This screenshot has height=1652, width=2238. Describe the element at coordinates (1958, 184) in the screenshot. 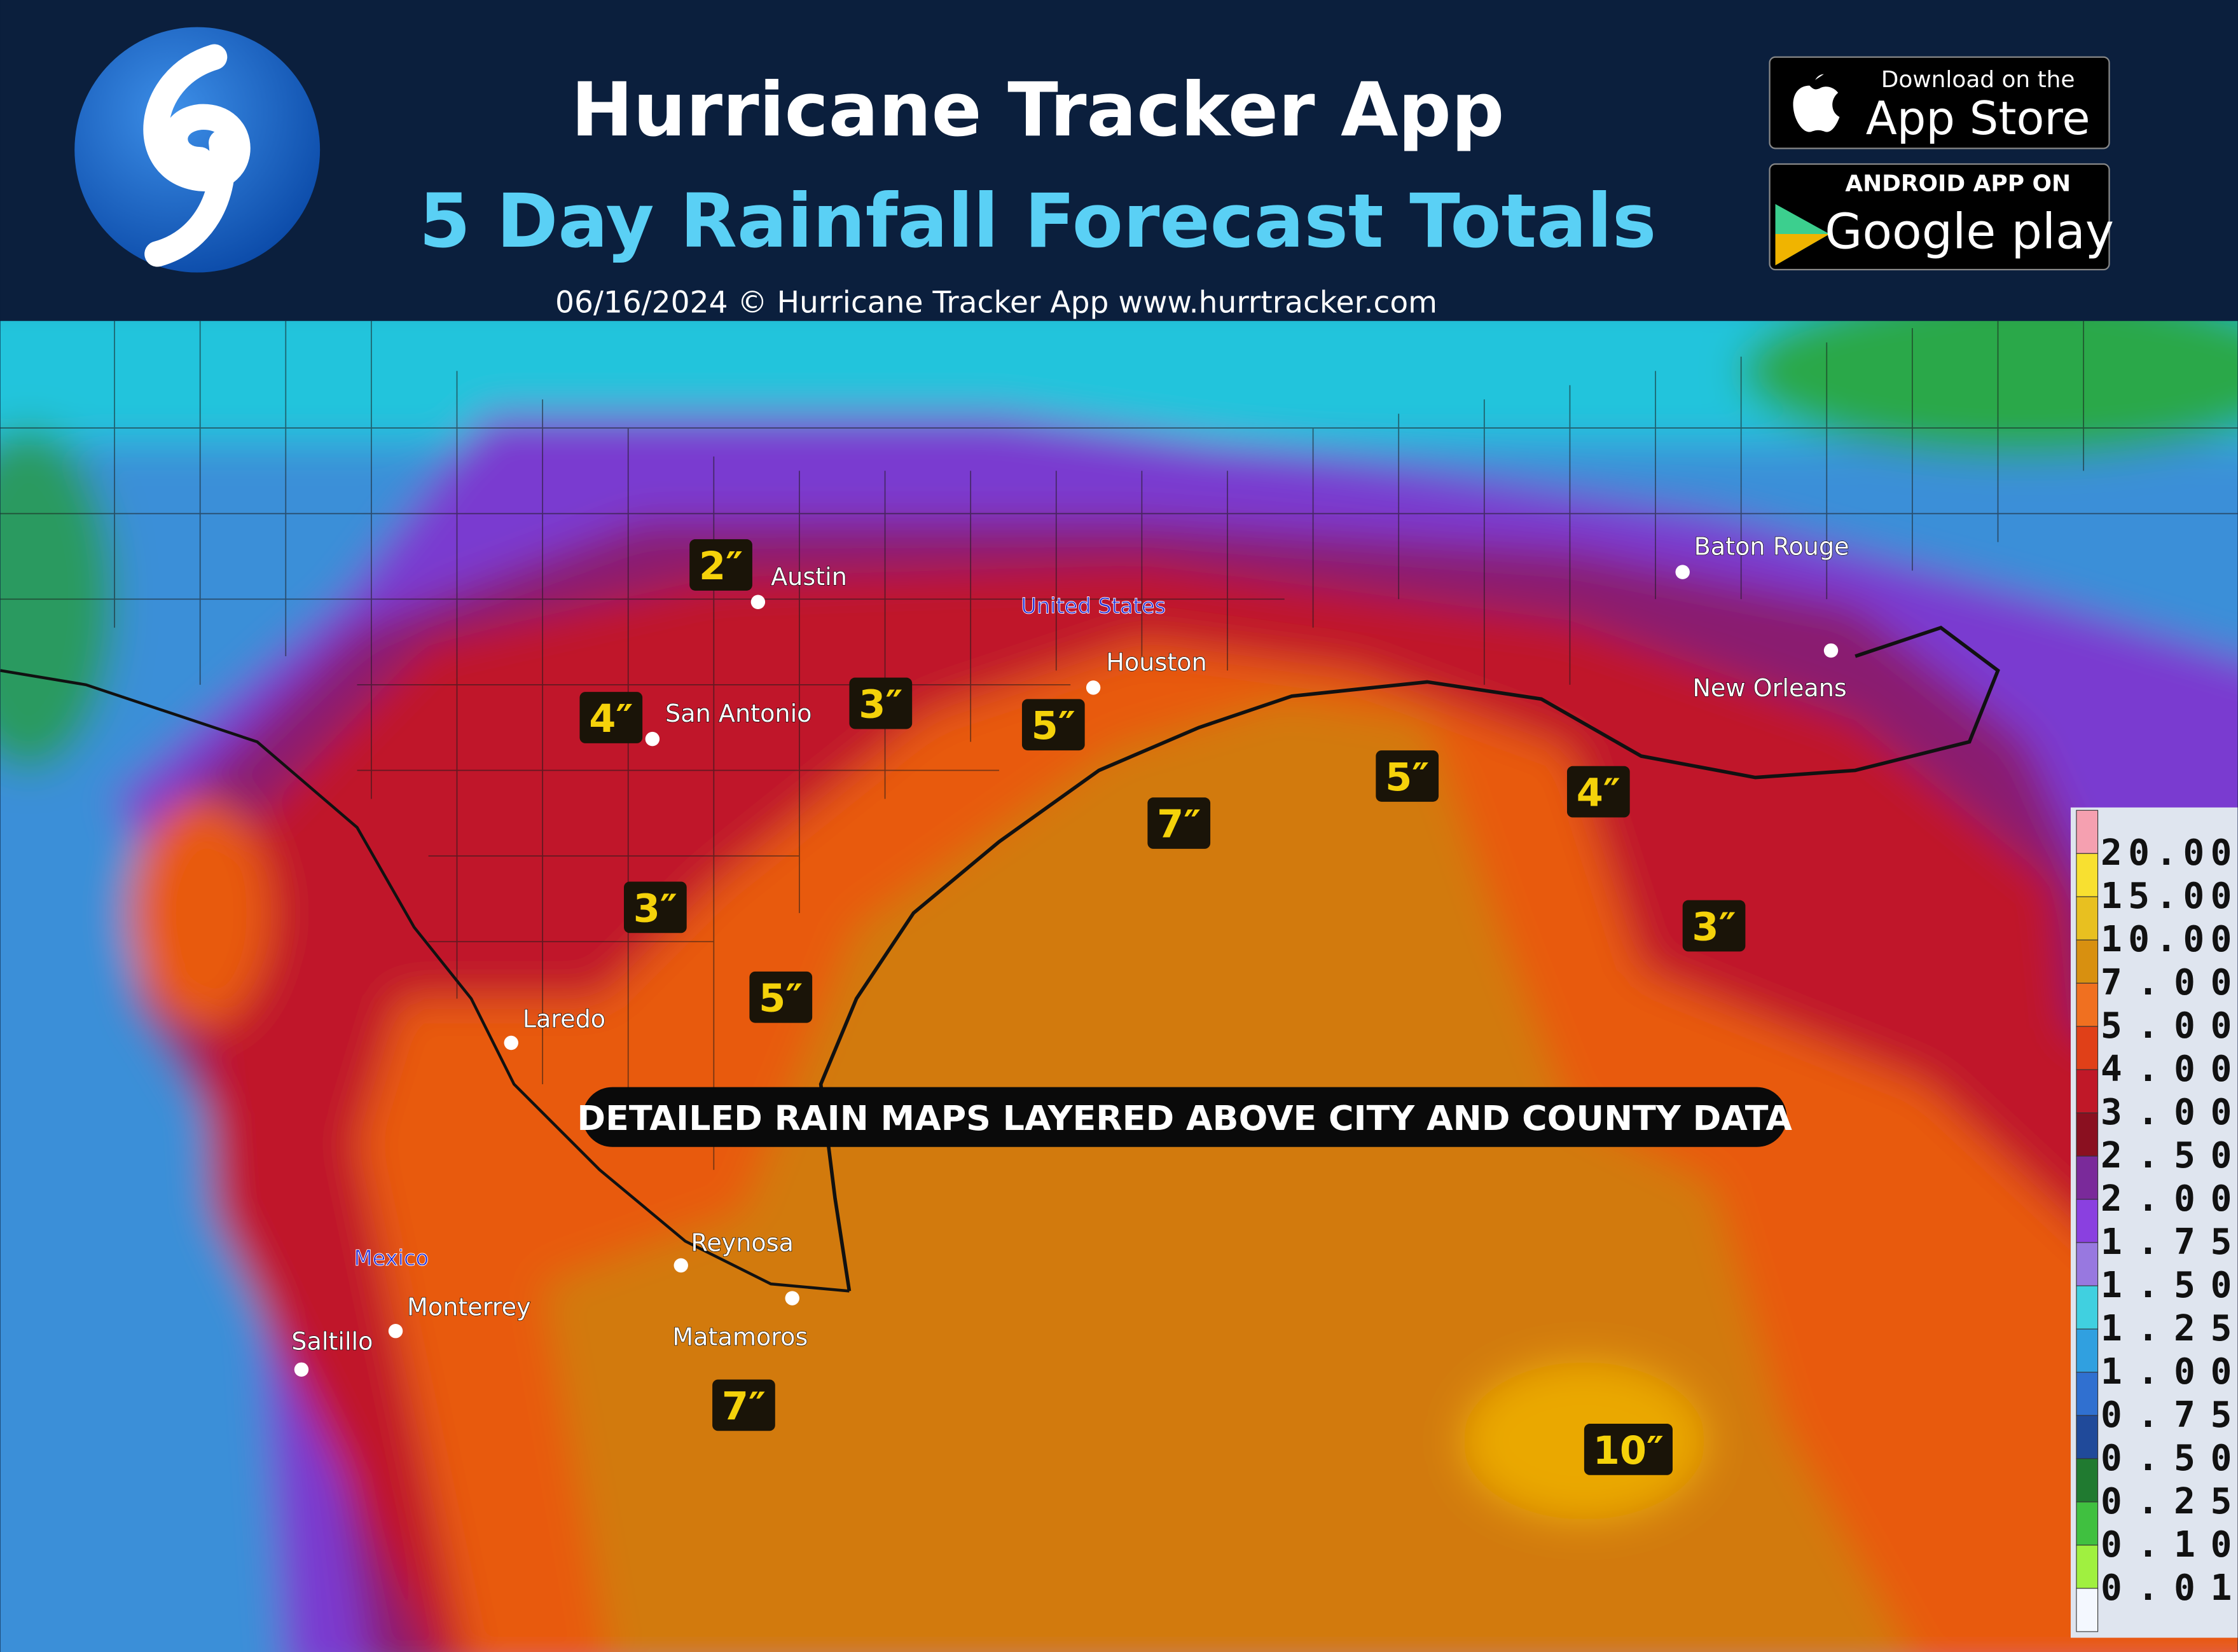

I see `badge-text: ANDROID APP ON` at that location.